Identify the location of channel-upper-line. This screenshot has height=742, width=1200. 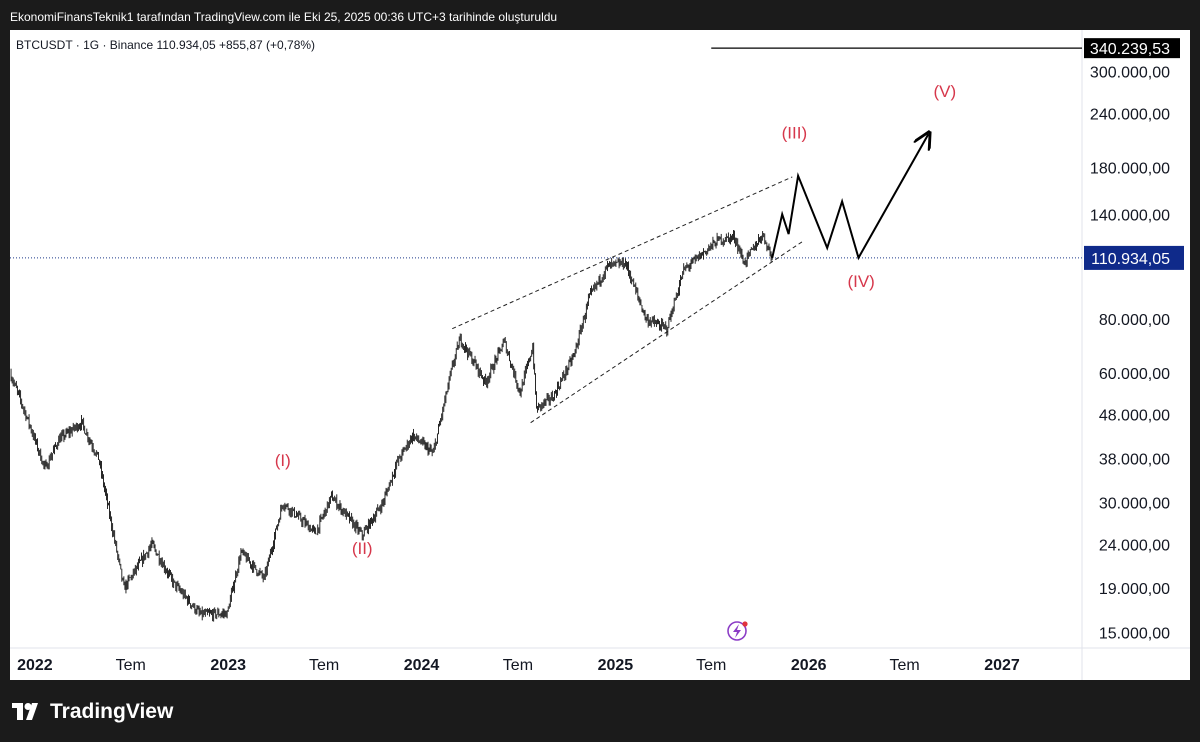
(622, 253).